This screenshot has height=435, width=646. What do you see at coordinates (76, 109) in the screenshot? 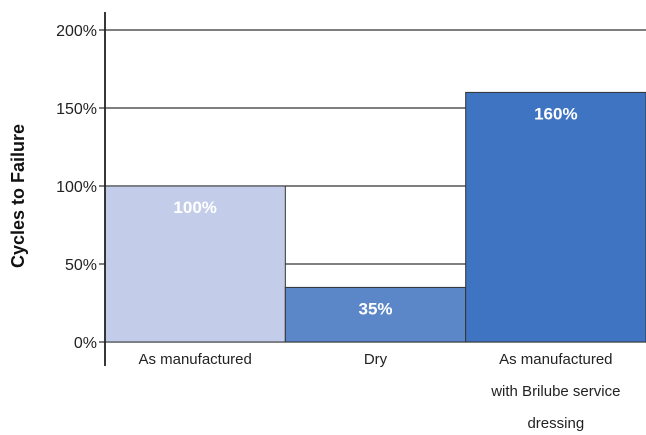
I see `y-tick-label-3: 150%` at bounding box center [76, 109].